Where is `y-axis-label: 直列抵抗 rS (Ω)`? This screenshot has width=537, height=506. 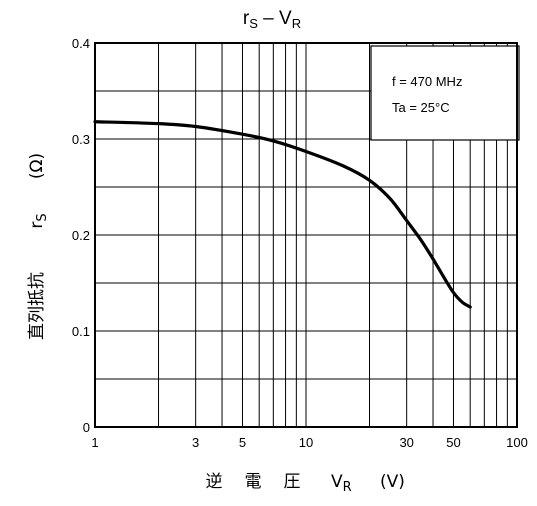 y-axis-label: 直列抵抗 rS (Ω) is located at coordinates (38, 246).